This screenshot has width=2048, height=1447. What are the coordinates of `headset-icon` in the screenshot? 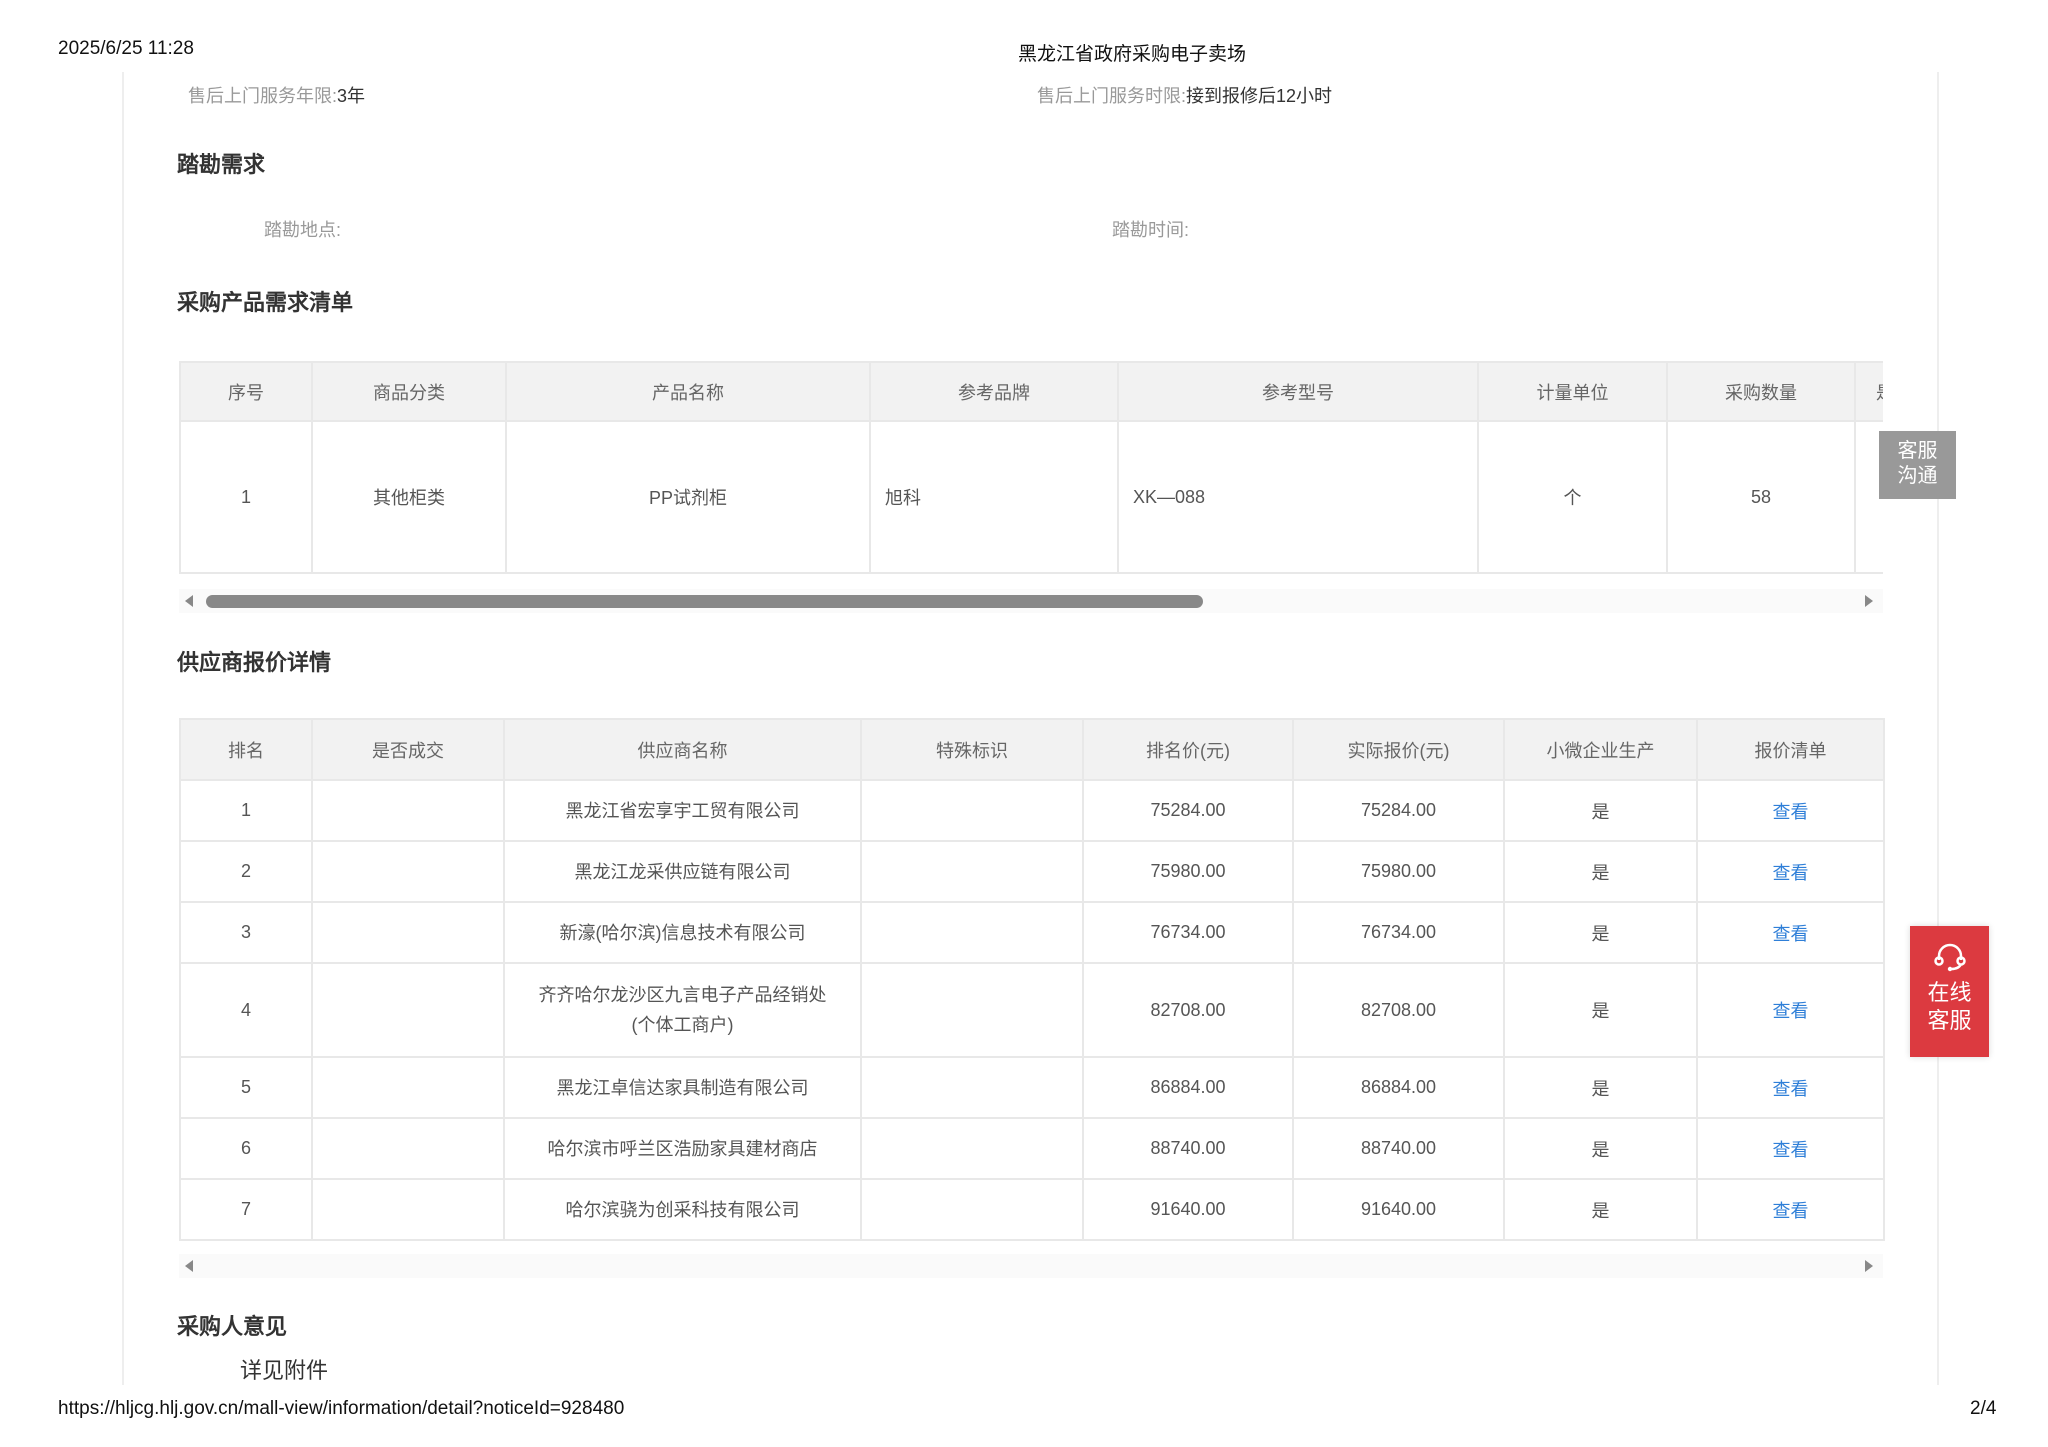 It's located at (1949, 957).